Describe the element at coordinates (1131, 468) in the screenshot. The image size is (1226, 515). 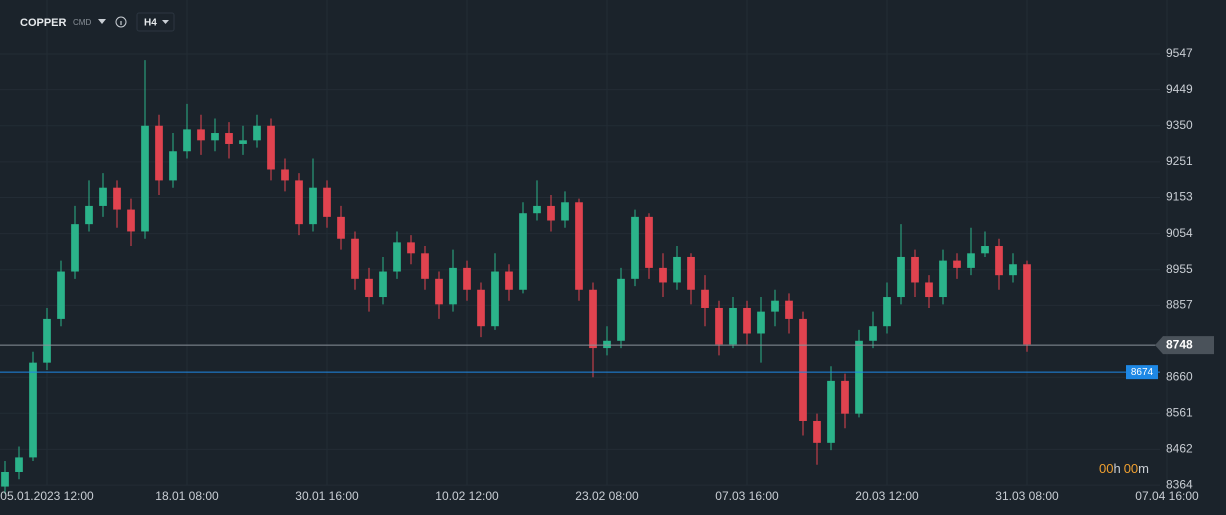
I see `countdown-minutes: 00` at that location.